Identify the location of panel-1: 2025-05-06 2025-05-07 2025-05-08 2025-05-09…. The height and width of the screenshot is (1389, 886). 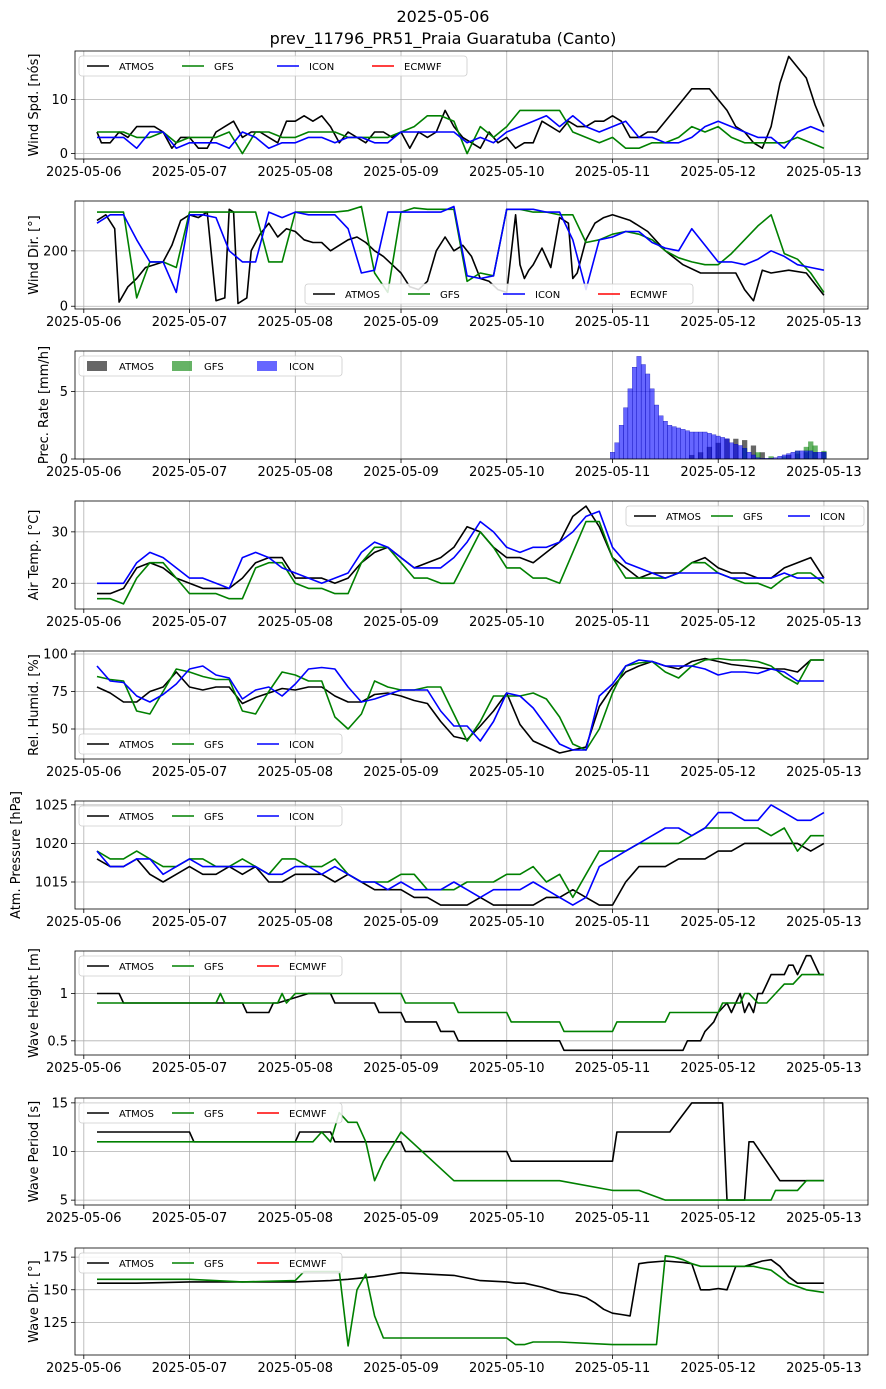
(448, 115).